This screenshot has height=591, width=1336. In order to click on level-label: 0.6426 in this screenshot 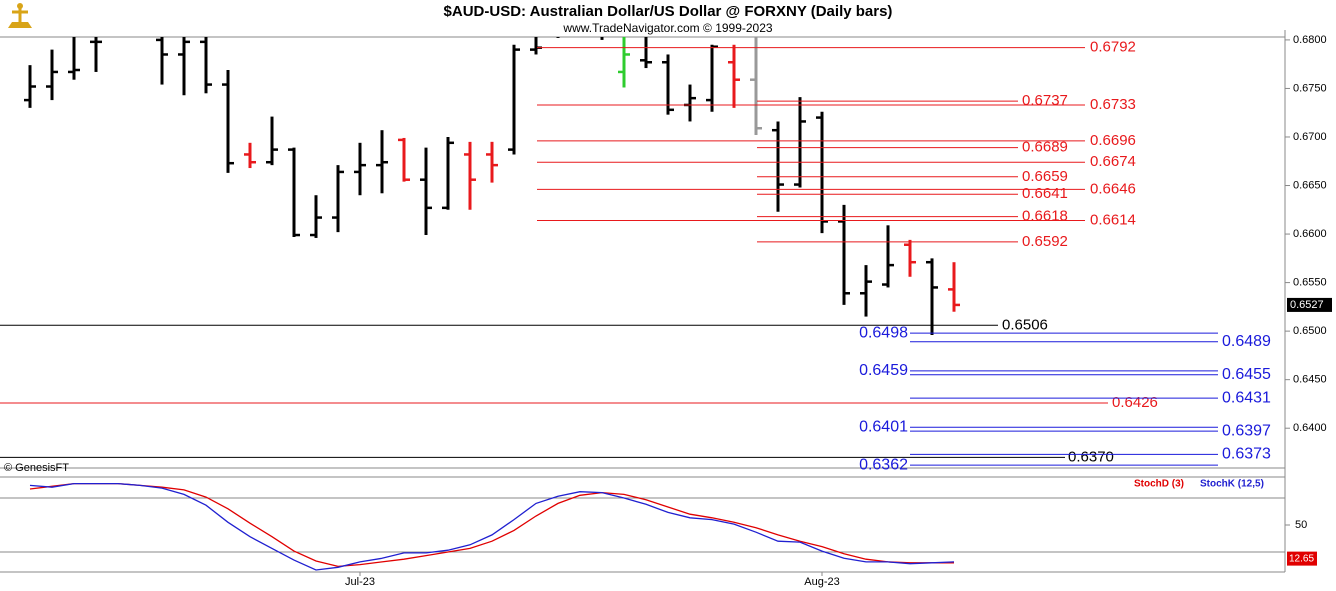, I will do `click(1135, 402)`.